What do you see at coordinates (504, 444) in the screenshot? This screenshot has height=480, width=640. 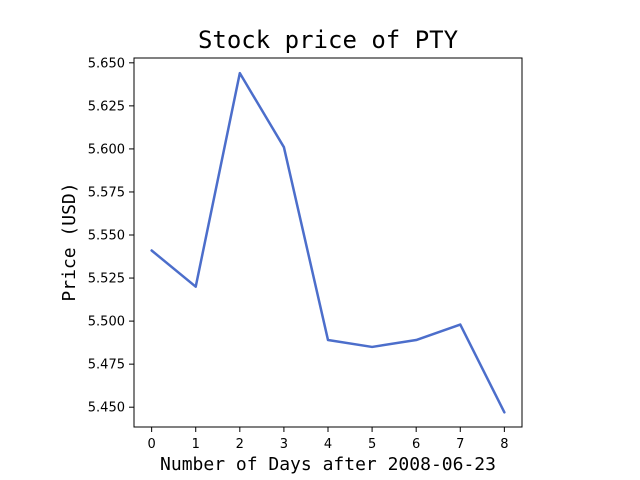 I see `x-tick-label: 8` at bounding box center [504, 444].